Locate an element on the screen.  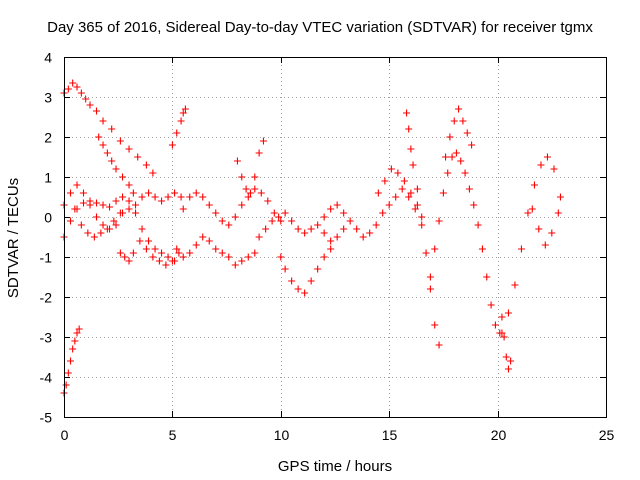
y-tick-label: 0 is located at coordinates (48, 218).